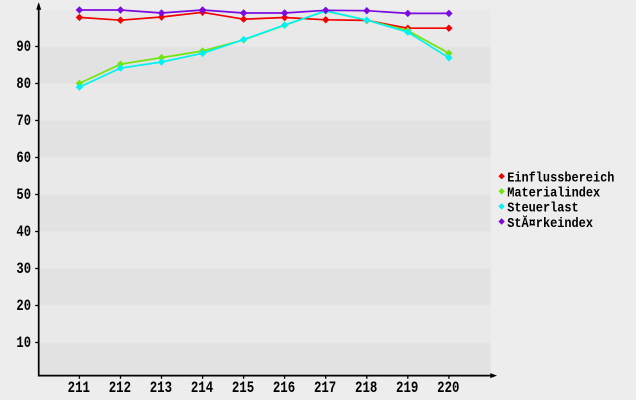 This screenshot has height=400, width=636. What do you see at coordinates (550, 223) in the screenshot?
I see `svg-text: StĂ¤rkeindex` at bounding box center [550, 223].